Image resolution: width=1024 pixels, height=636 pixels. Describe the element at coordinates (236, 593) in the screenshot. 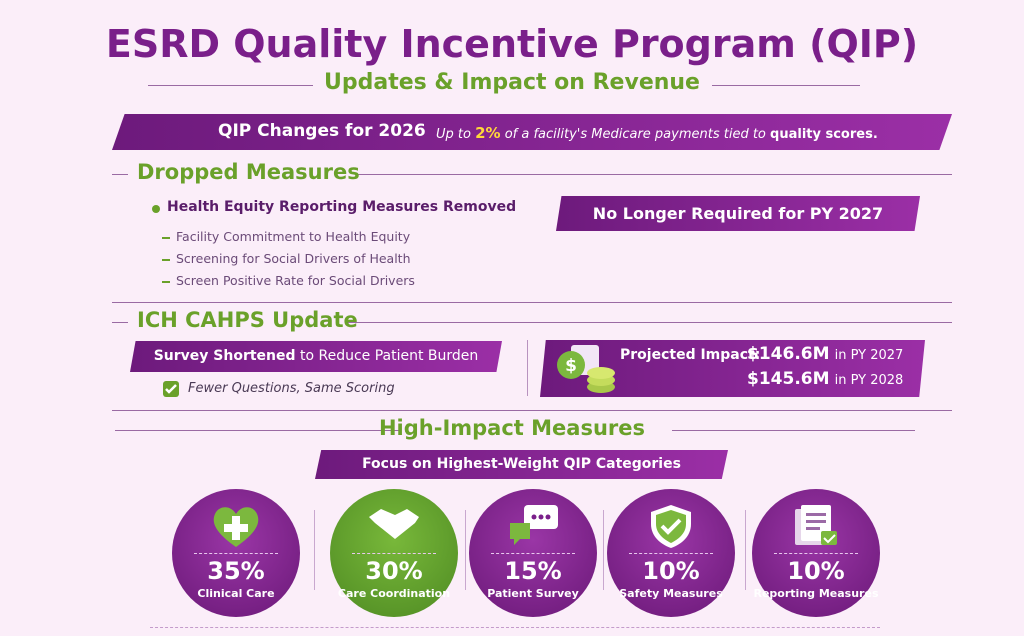

I see `label: Clinical Care` at that location.